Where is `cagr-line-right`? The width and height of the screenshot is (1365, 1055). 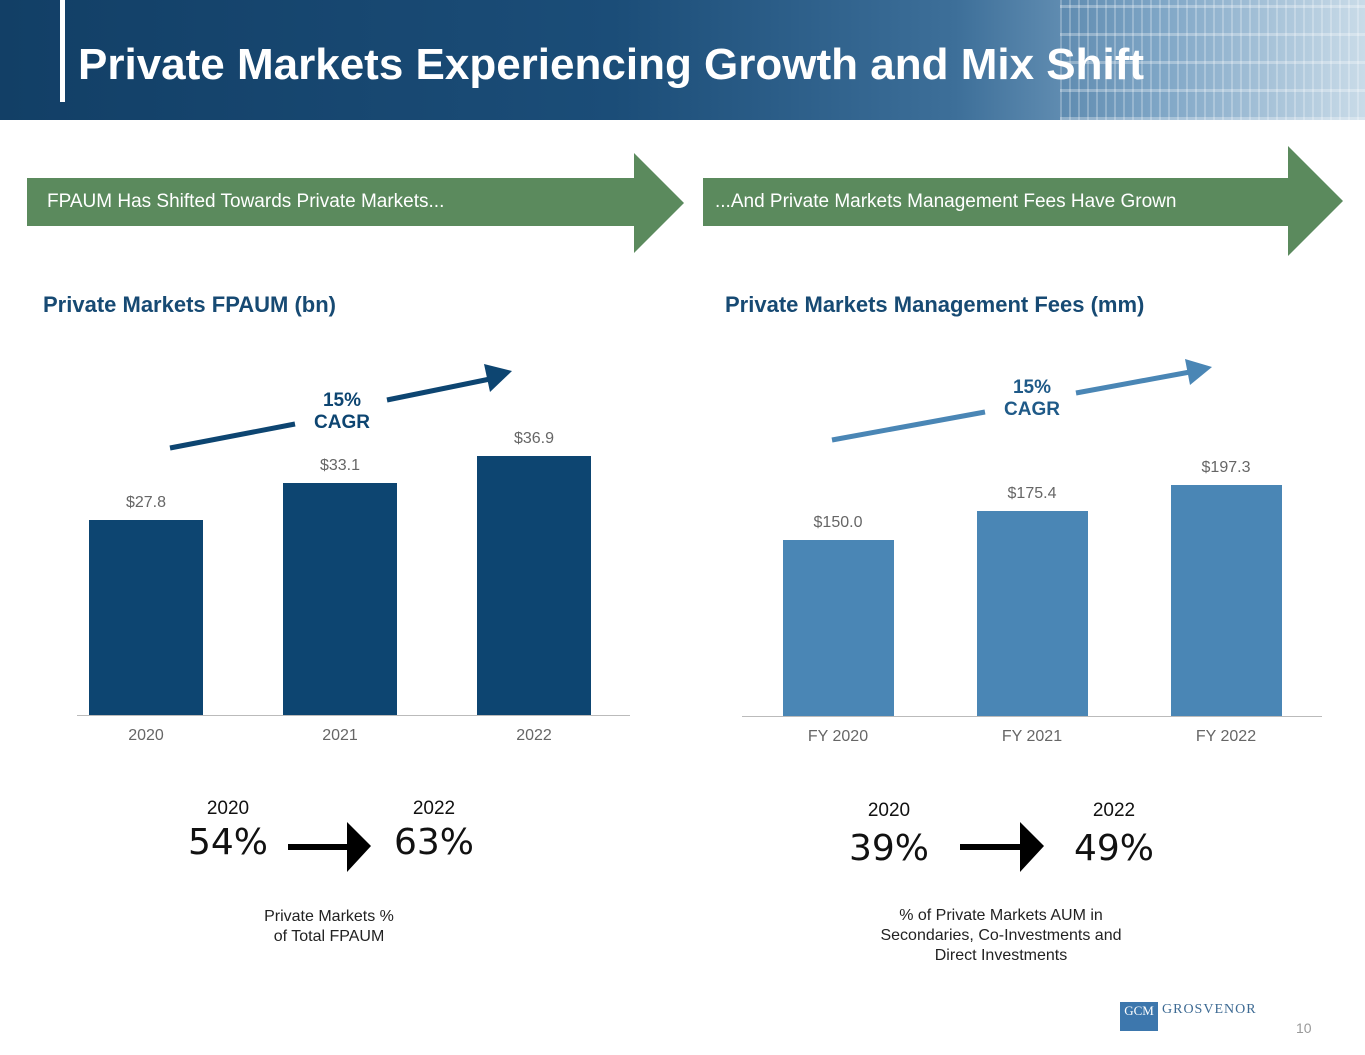
cagr-line-right is located at coordinates (908, 426).